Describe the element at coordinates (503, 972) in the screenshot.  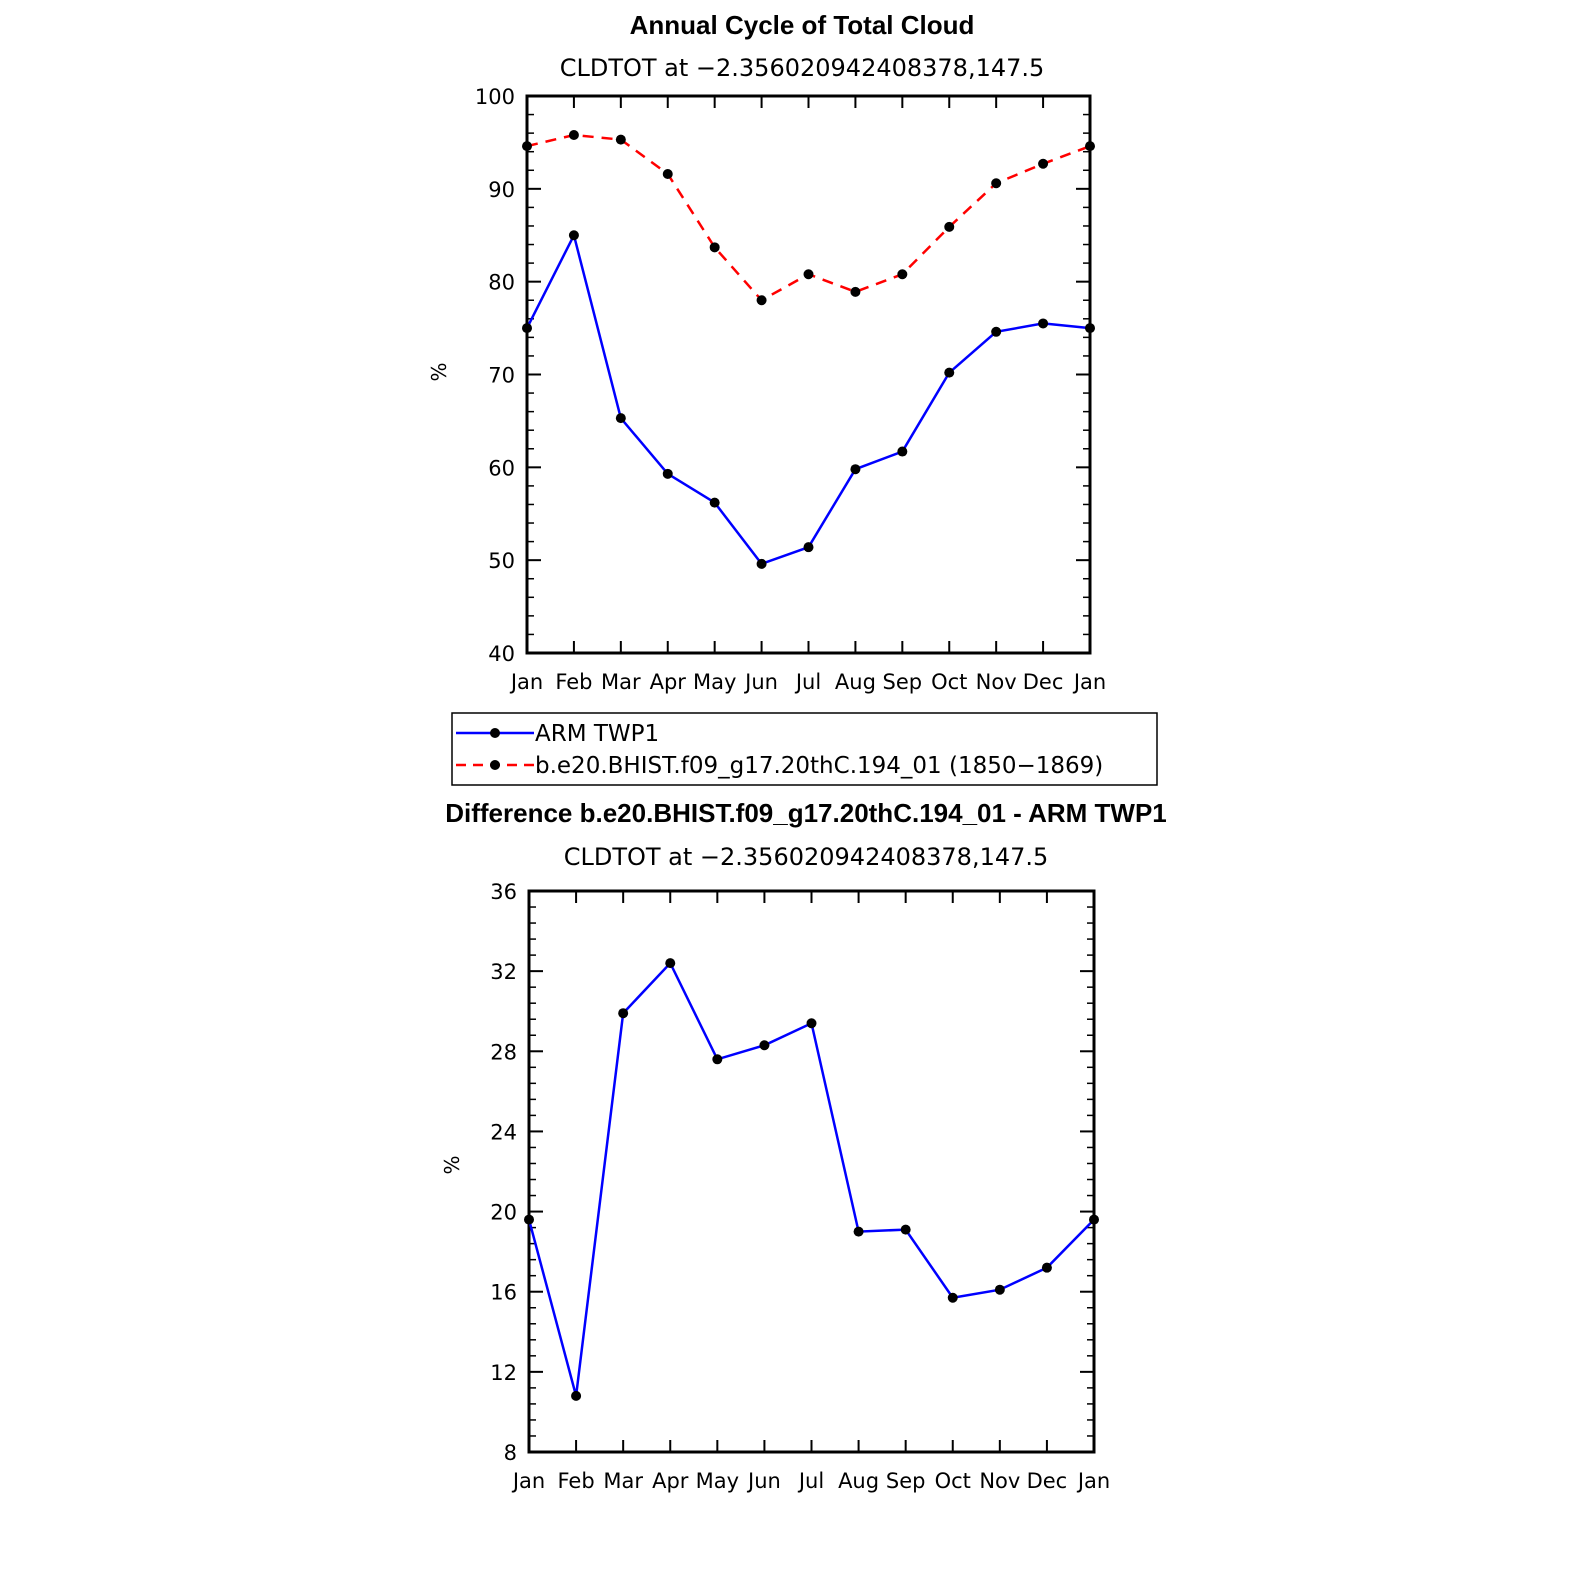
I see `y-tick-label: 32` at that location.